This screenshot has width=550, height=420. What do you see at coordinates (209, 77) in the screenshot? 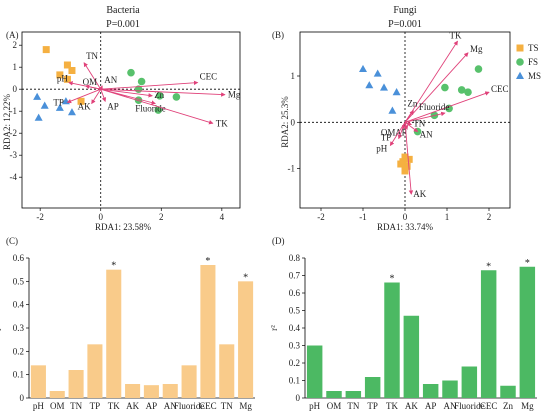
I see `panel-a-vector-label-cec: CEC` at bounding box center [209, 77].